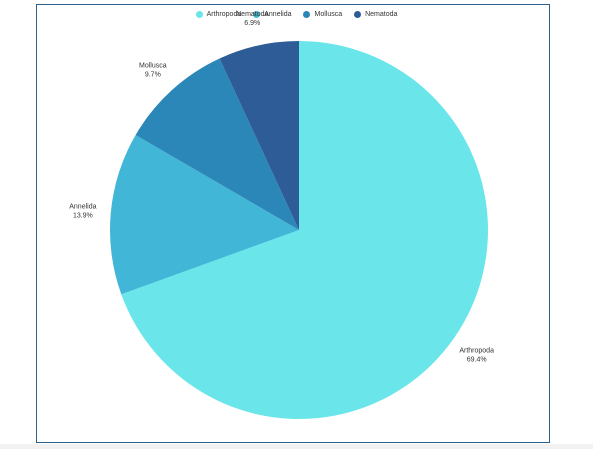 Image resolution: width=593 pixels, height=449 pixels. I want to click on slice-percent-label-arthropoda: 69.4%, so click(477, 360).